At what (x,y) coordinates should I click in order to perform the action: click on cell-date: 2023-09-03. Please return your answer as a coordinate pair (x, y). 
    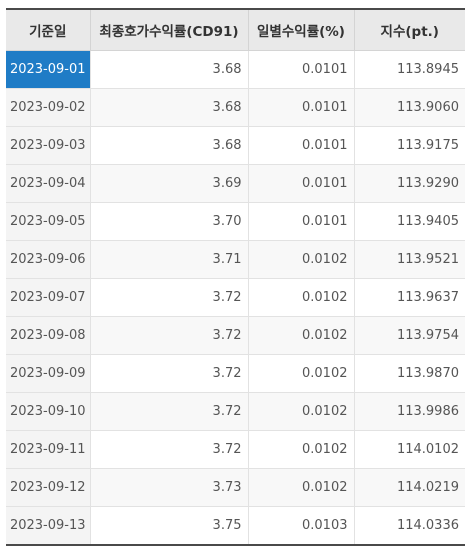
    Looking at the image, I should click on (48, 145).